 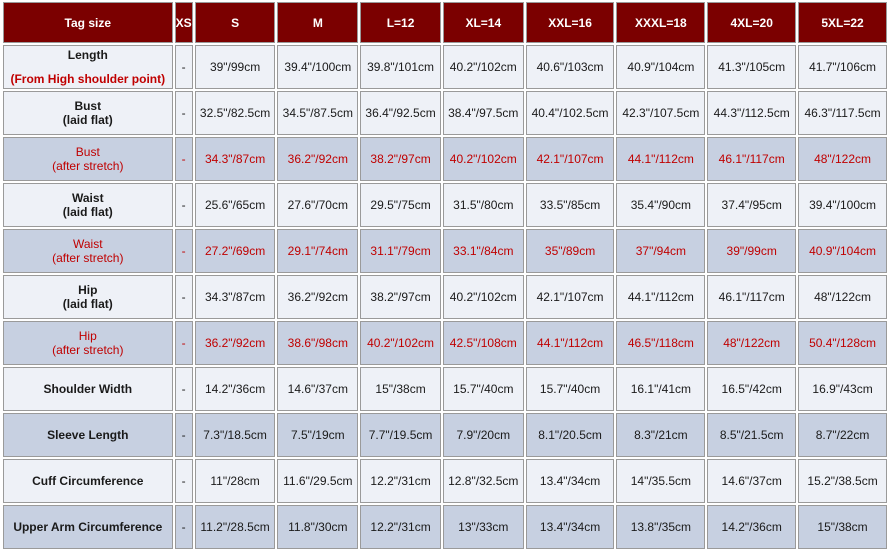 What do you see at coordinates (483, 113) in the screenshot?
I see `table-cell: 38.4"/97.5cm` at bounding box center [483, 113].